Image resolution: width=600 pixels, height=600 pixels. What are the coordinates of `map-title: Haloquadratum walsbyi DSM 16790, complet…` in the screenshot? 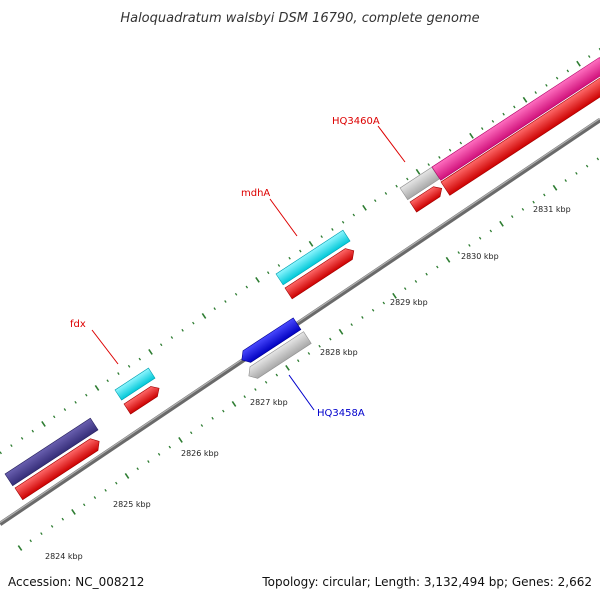 It's located at (299, 18).